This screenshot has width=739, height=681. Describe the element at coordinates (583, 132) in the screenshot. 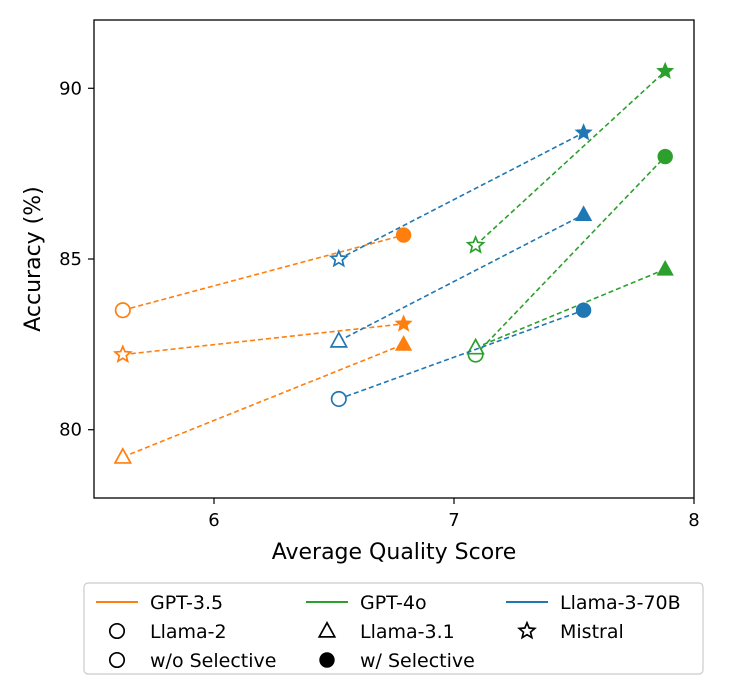

I see `point-llama-3-70b-mistral-w-selective` at that location.